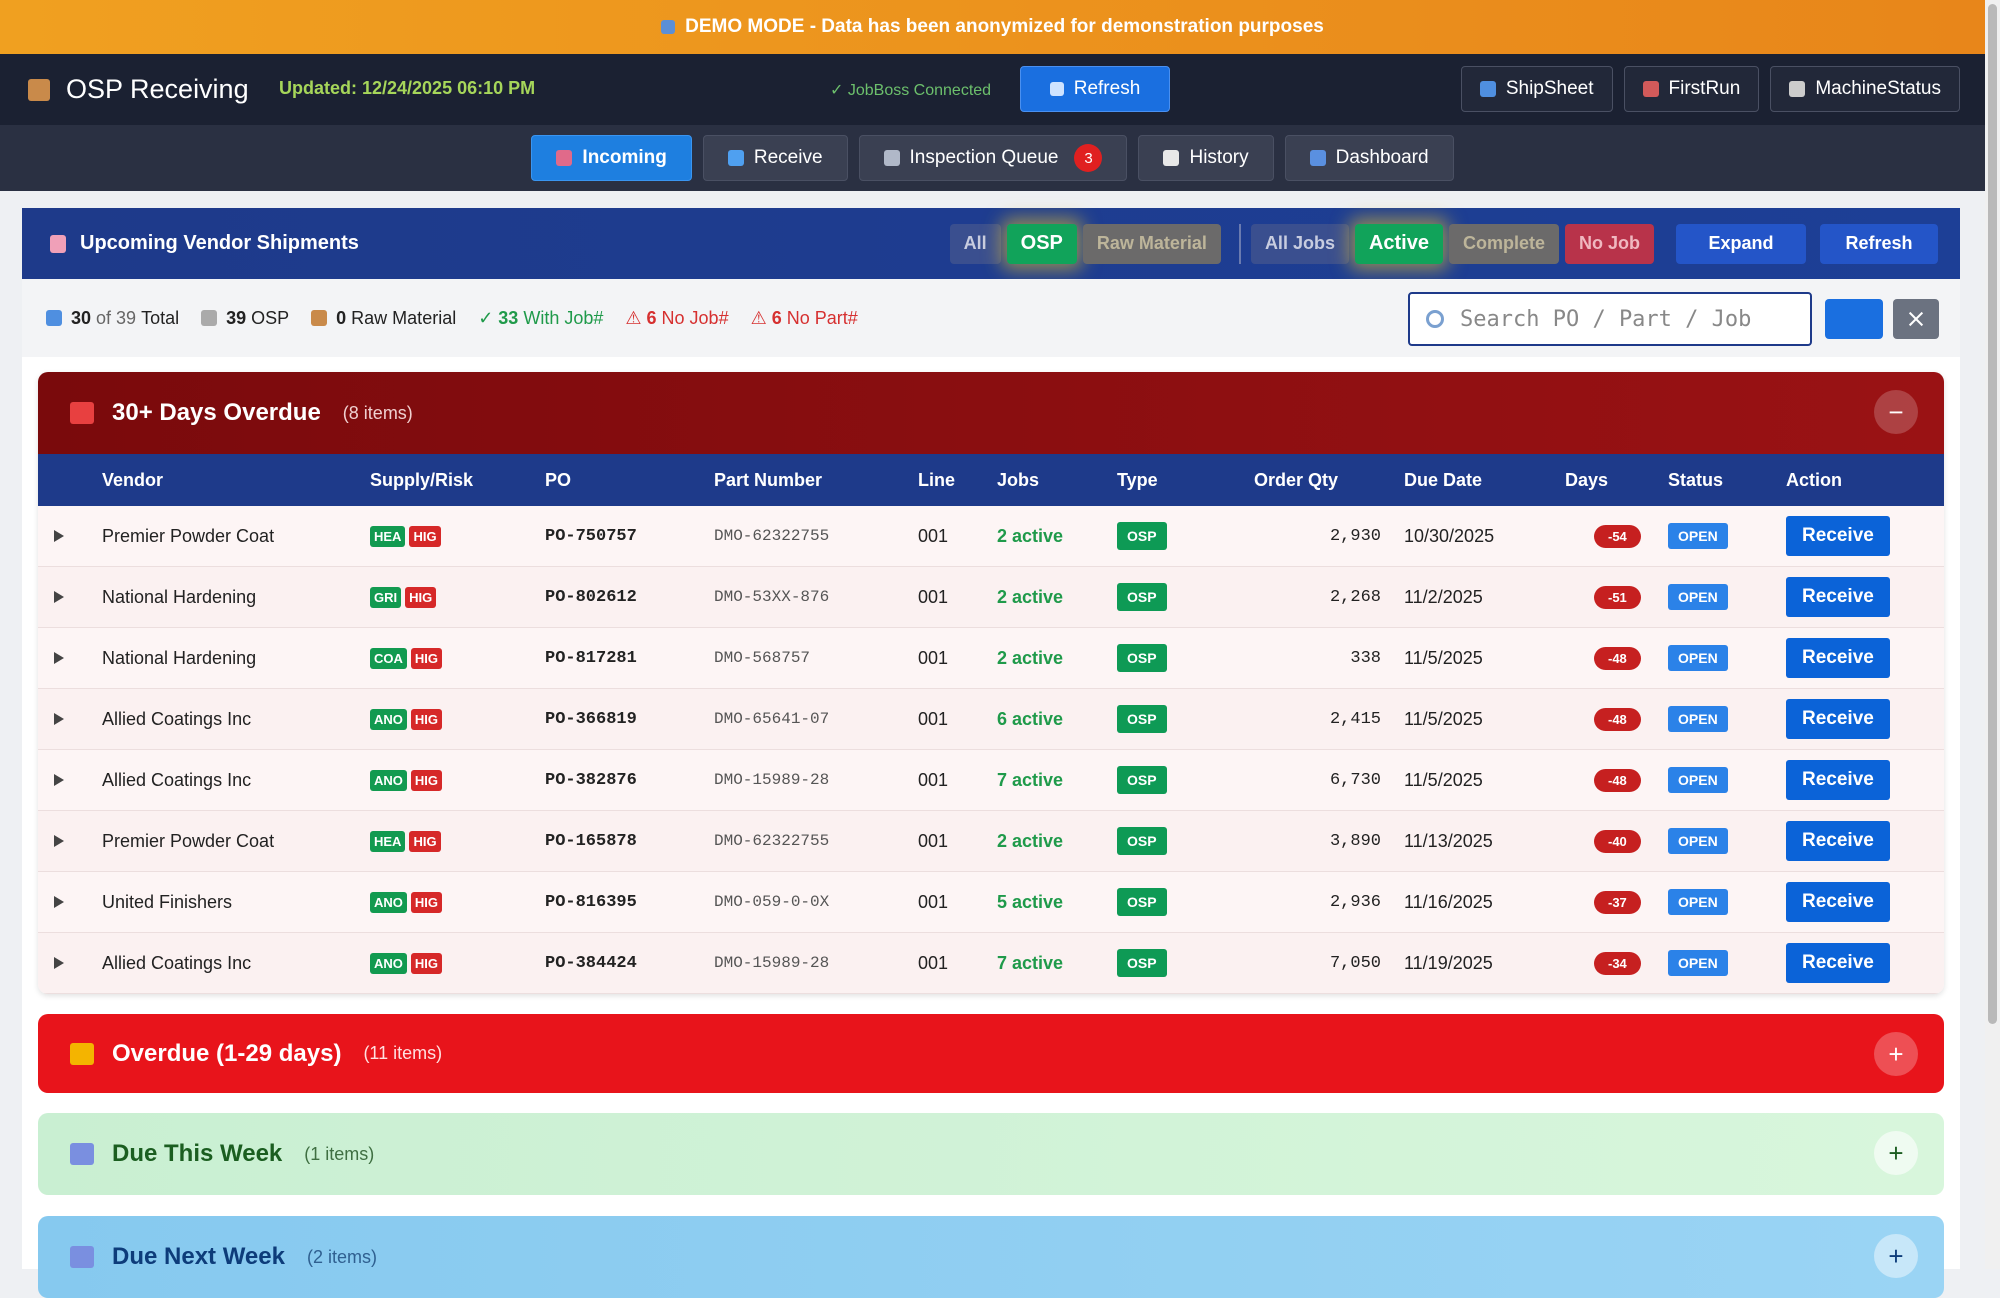 The image size is (2000, 1298). I want to click on type-filter: Raw Material, so click(1151, 243).